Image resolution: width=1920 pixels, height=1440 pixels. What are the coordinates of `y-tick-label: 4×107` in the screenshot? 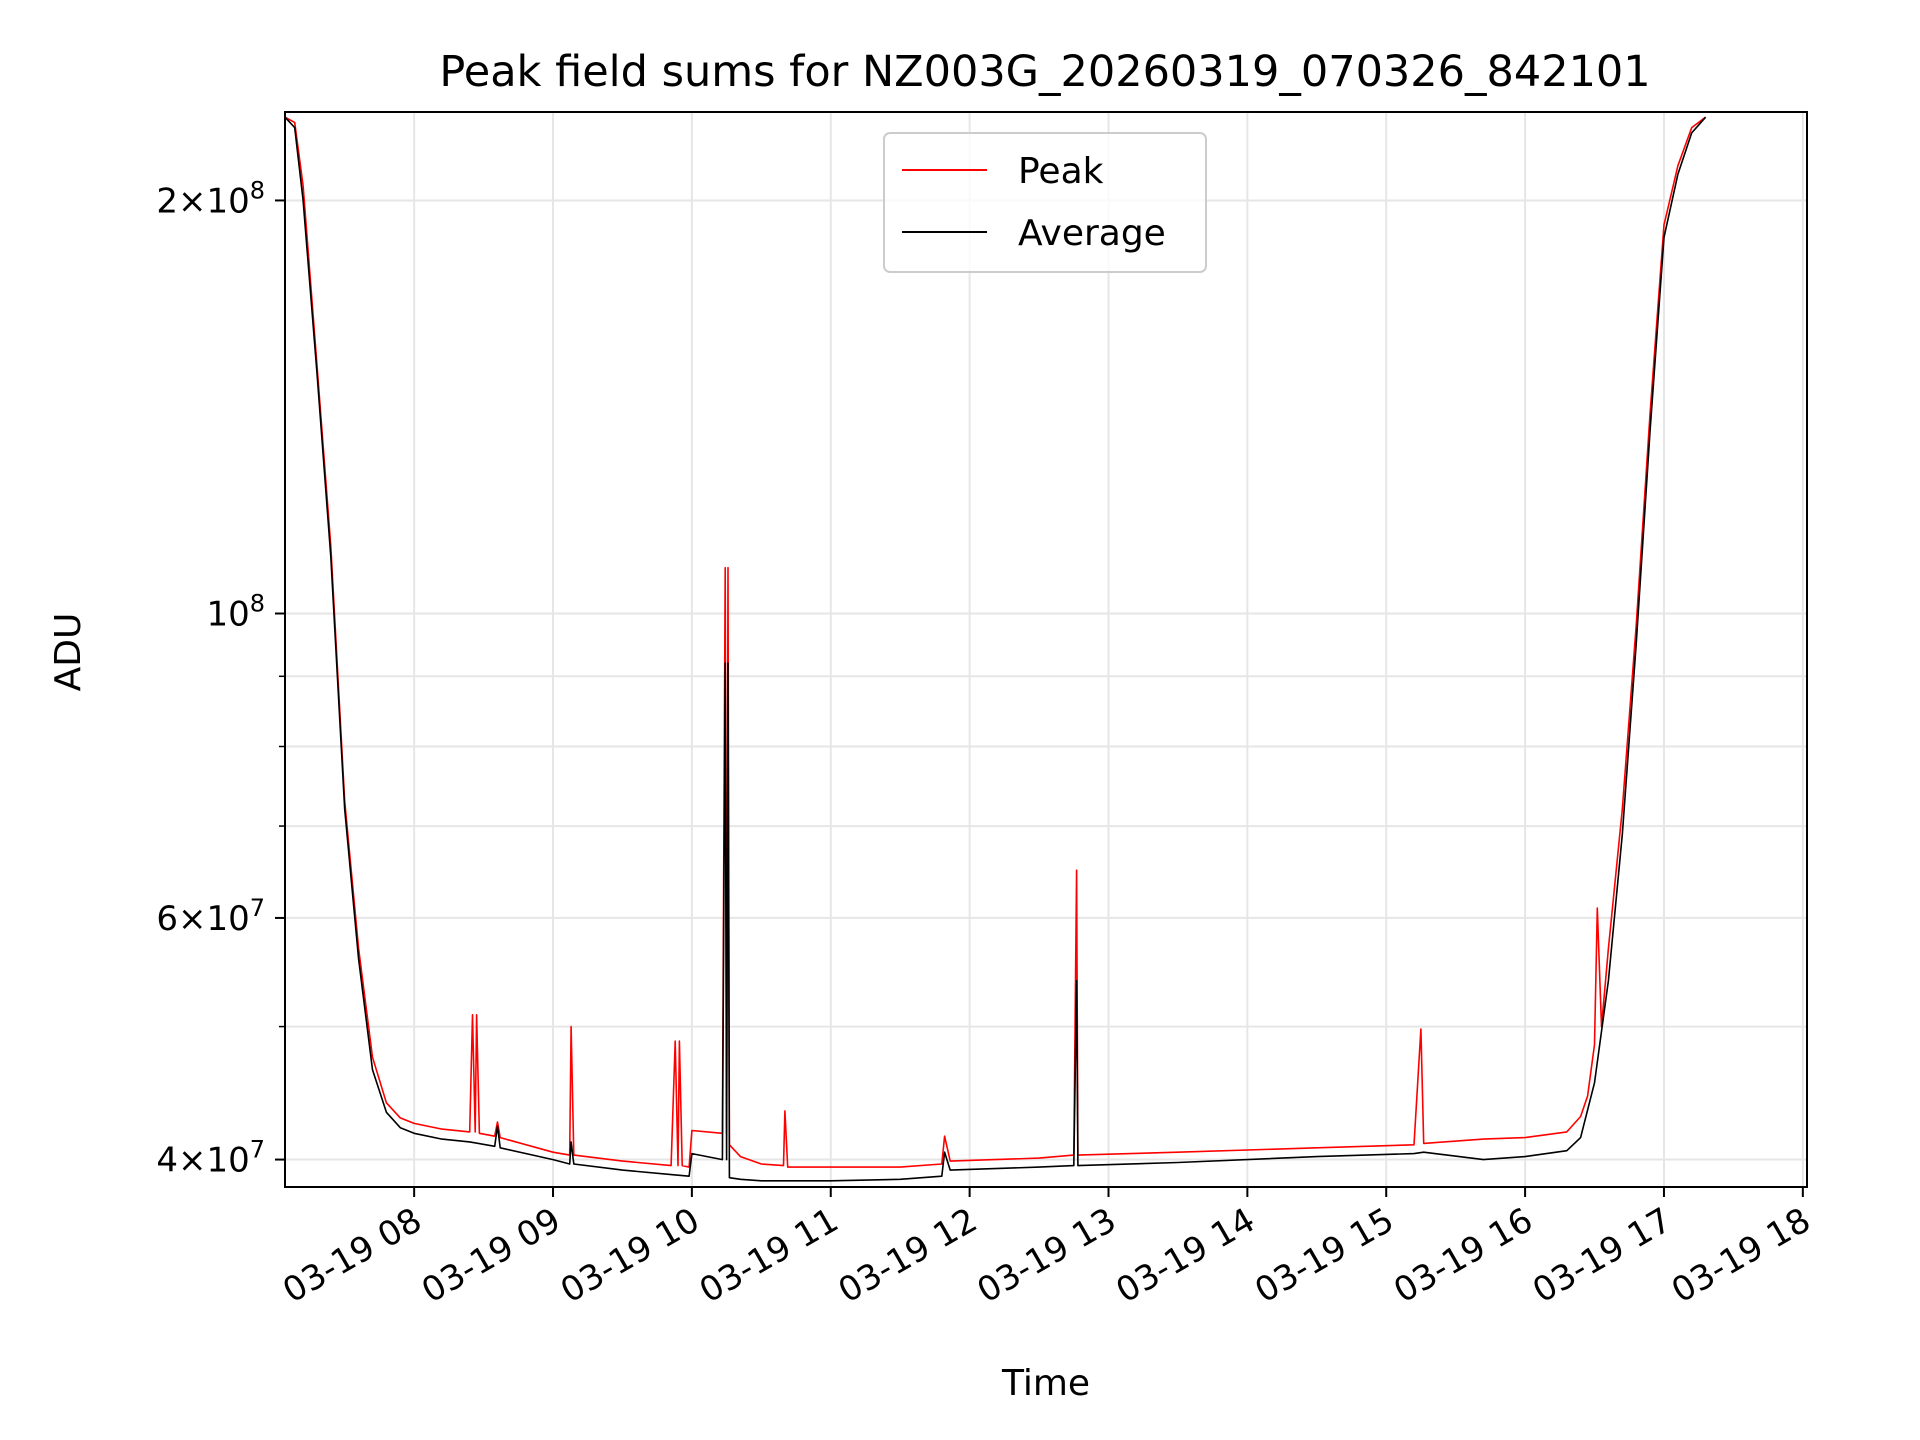 It's located at (210, 1158).